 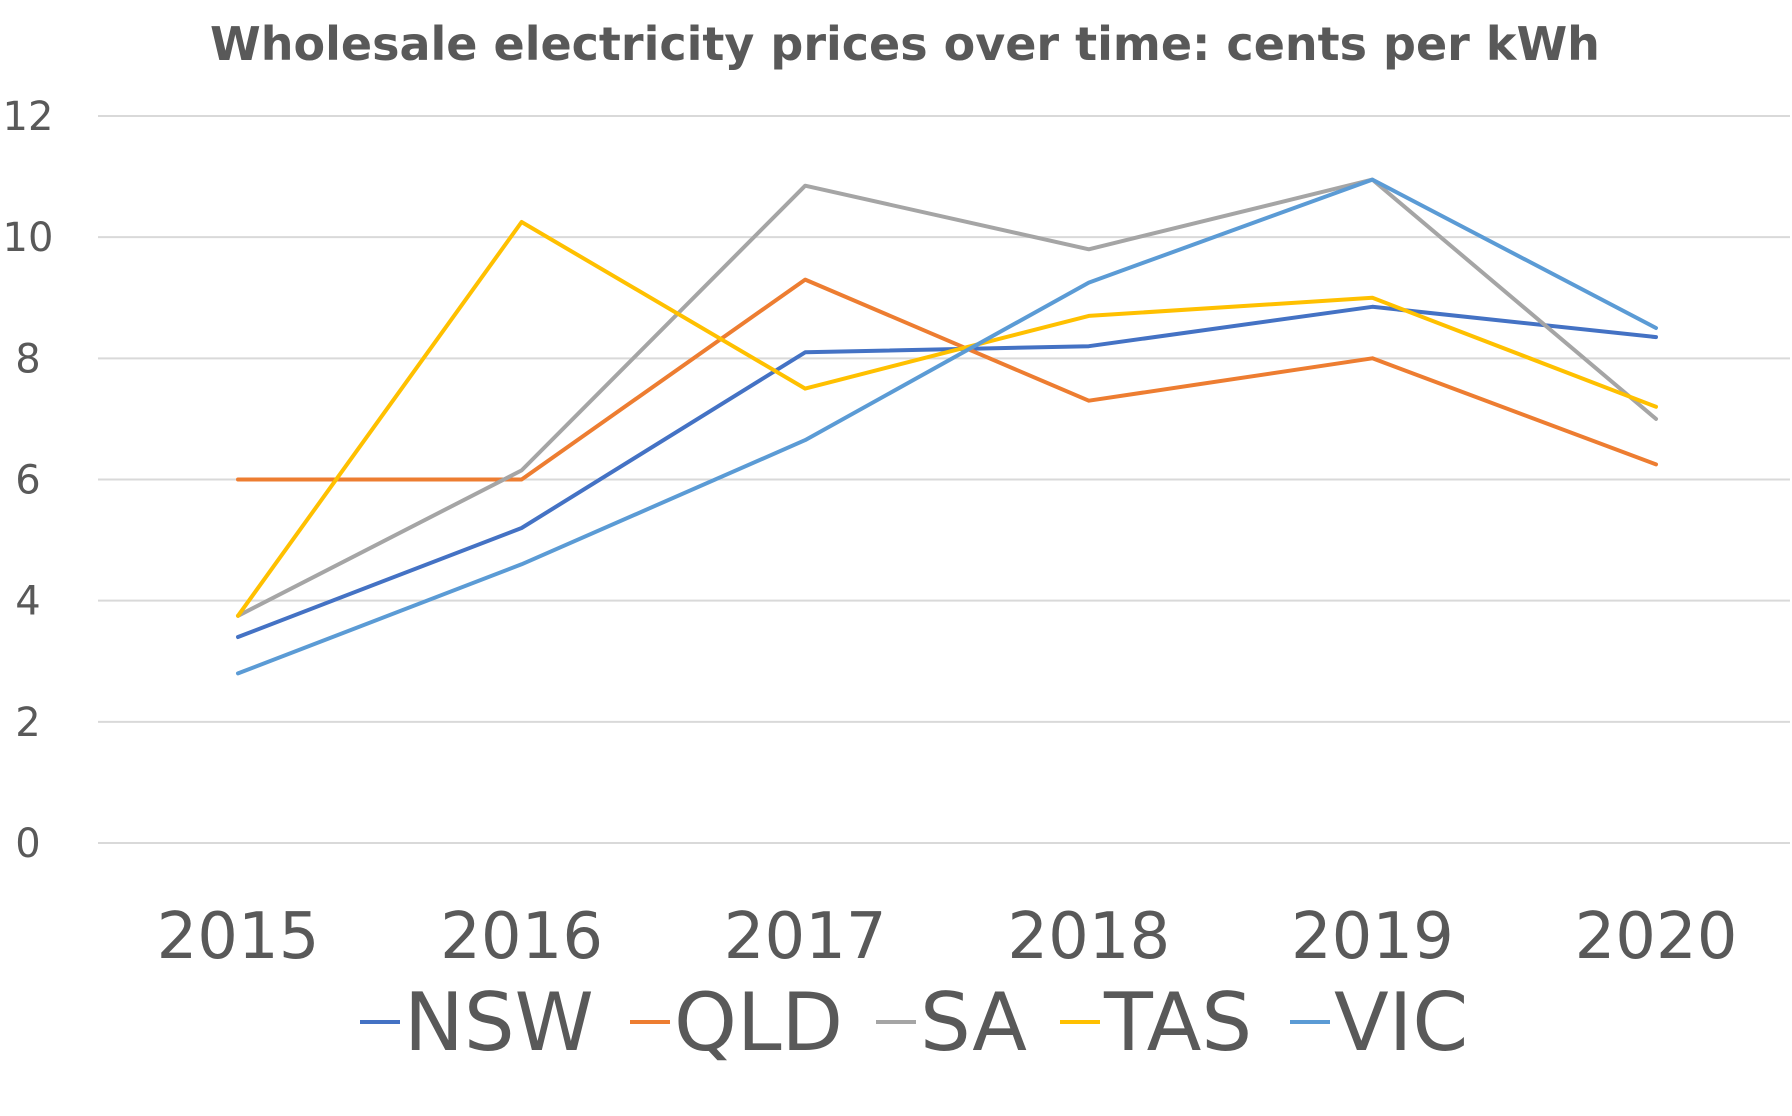 I want to click on y-axis-tick-labels: 0 2 4 6 8 10 12, so click(x=28, y=480).